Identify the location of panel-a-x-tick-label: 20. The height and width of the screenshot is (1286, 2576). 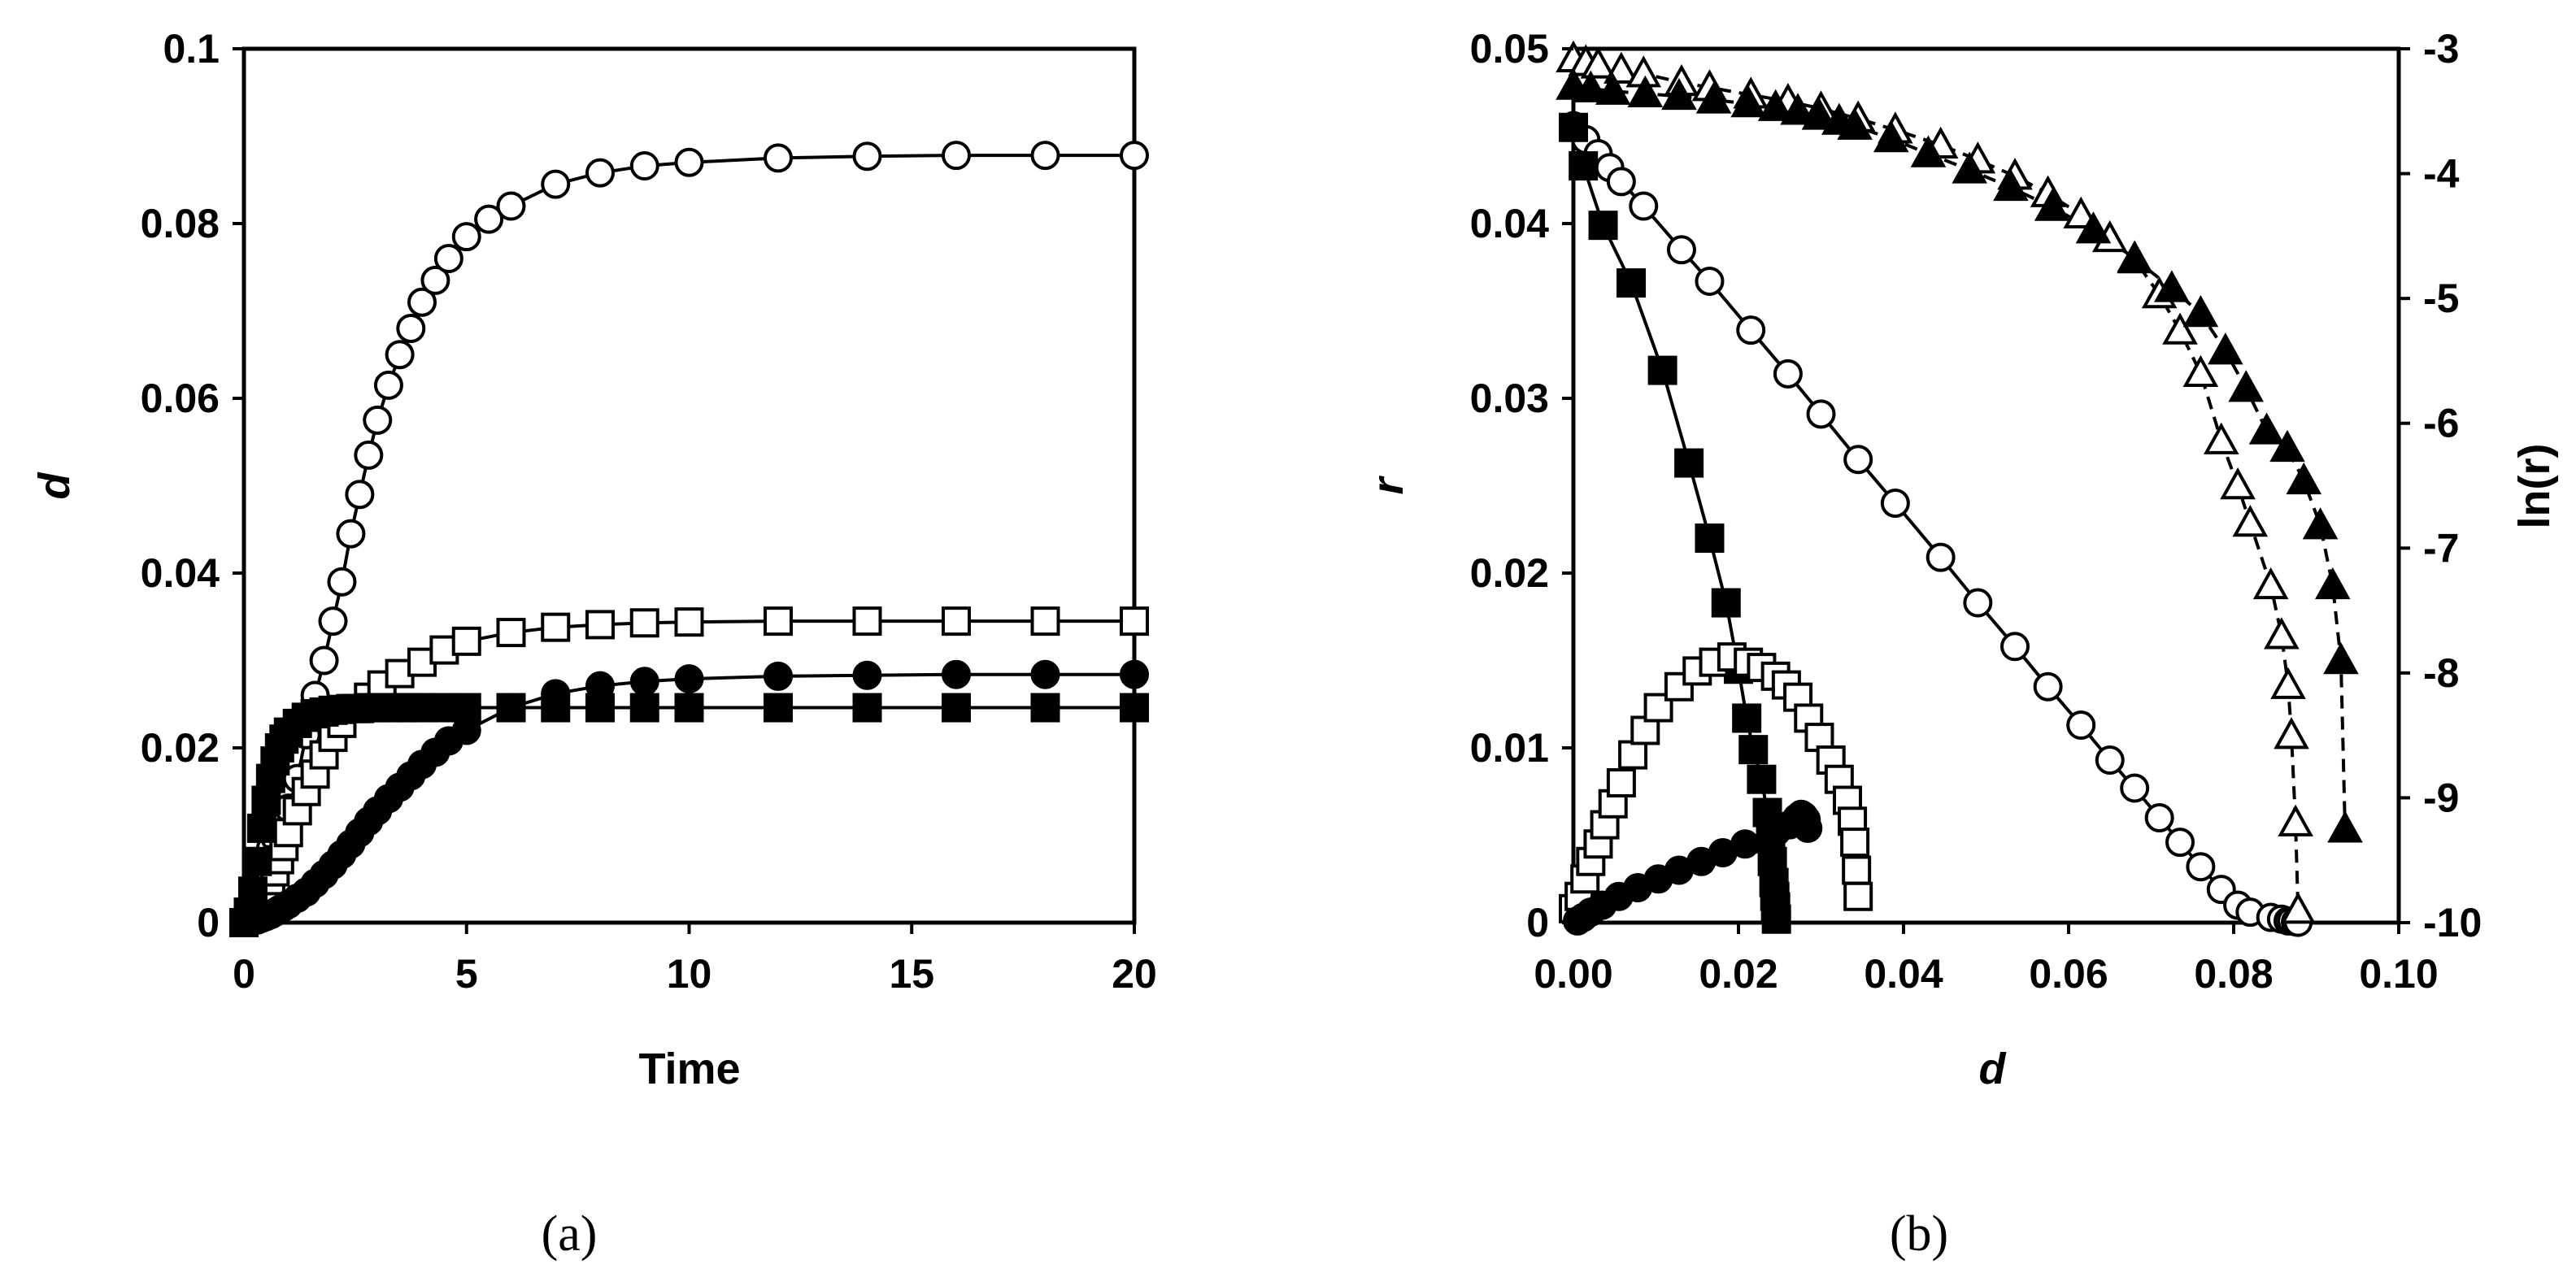
(1135, 974).